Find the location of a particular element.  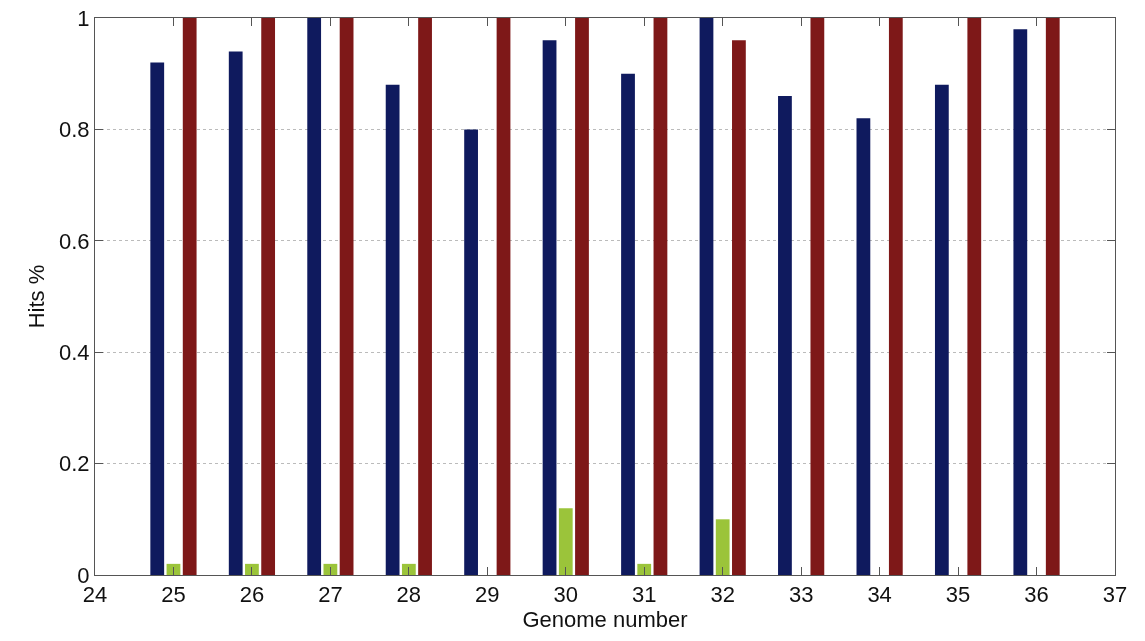

x-tick-label: 27 is located at coordinates (330, 595).